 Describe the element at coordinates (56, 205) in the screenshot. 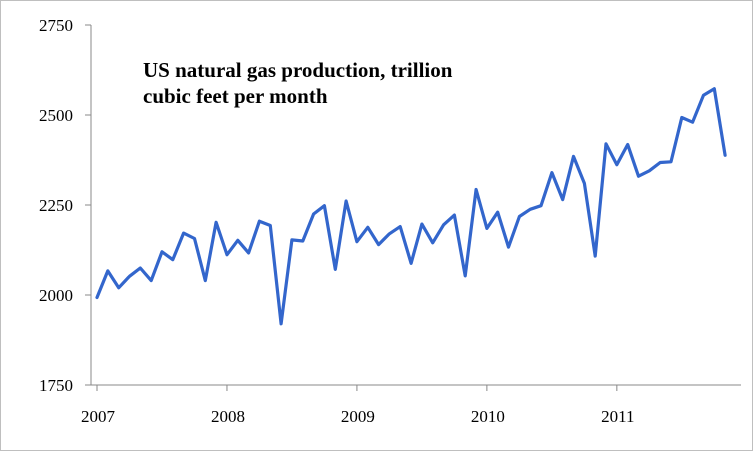

I see `y-tick-label: 2250` at that location.